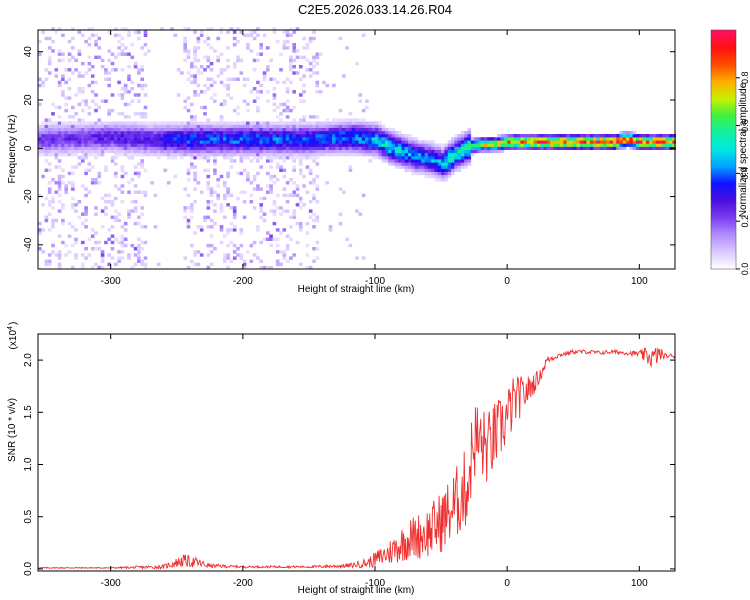  Describe the element at coordinates (356, 289) in the screenshot. I see `spectrogram-x-label: Height of straight line (km)` at that location.